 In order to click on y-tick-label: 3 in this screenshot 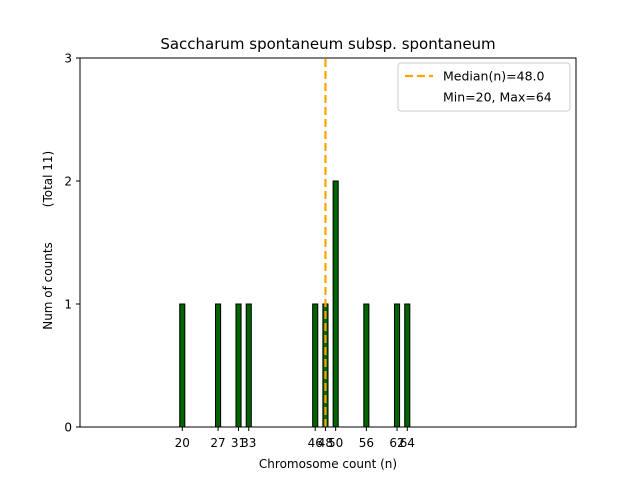, I will do `click(68, 59)`.